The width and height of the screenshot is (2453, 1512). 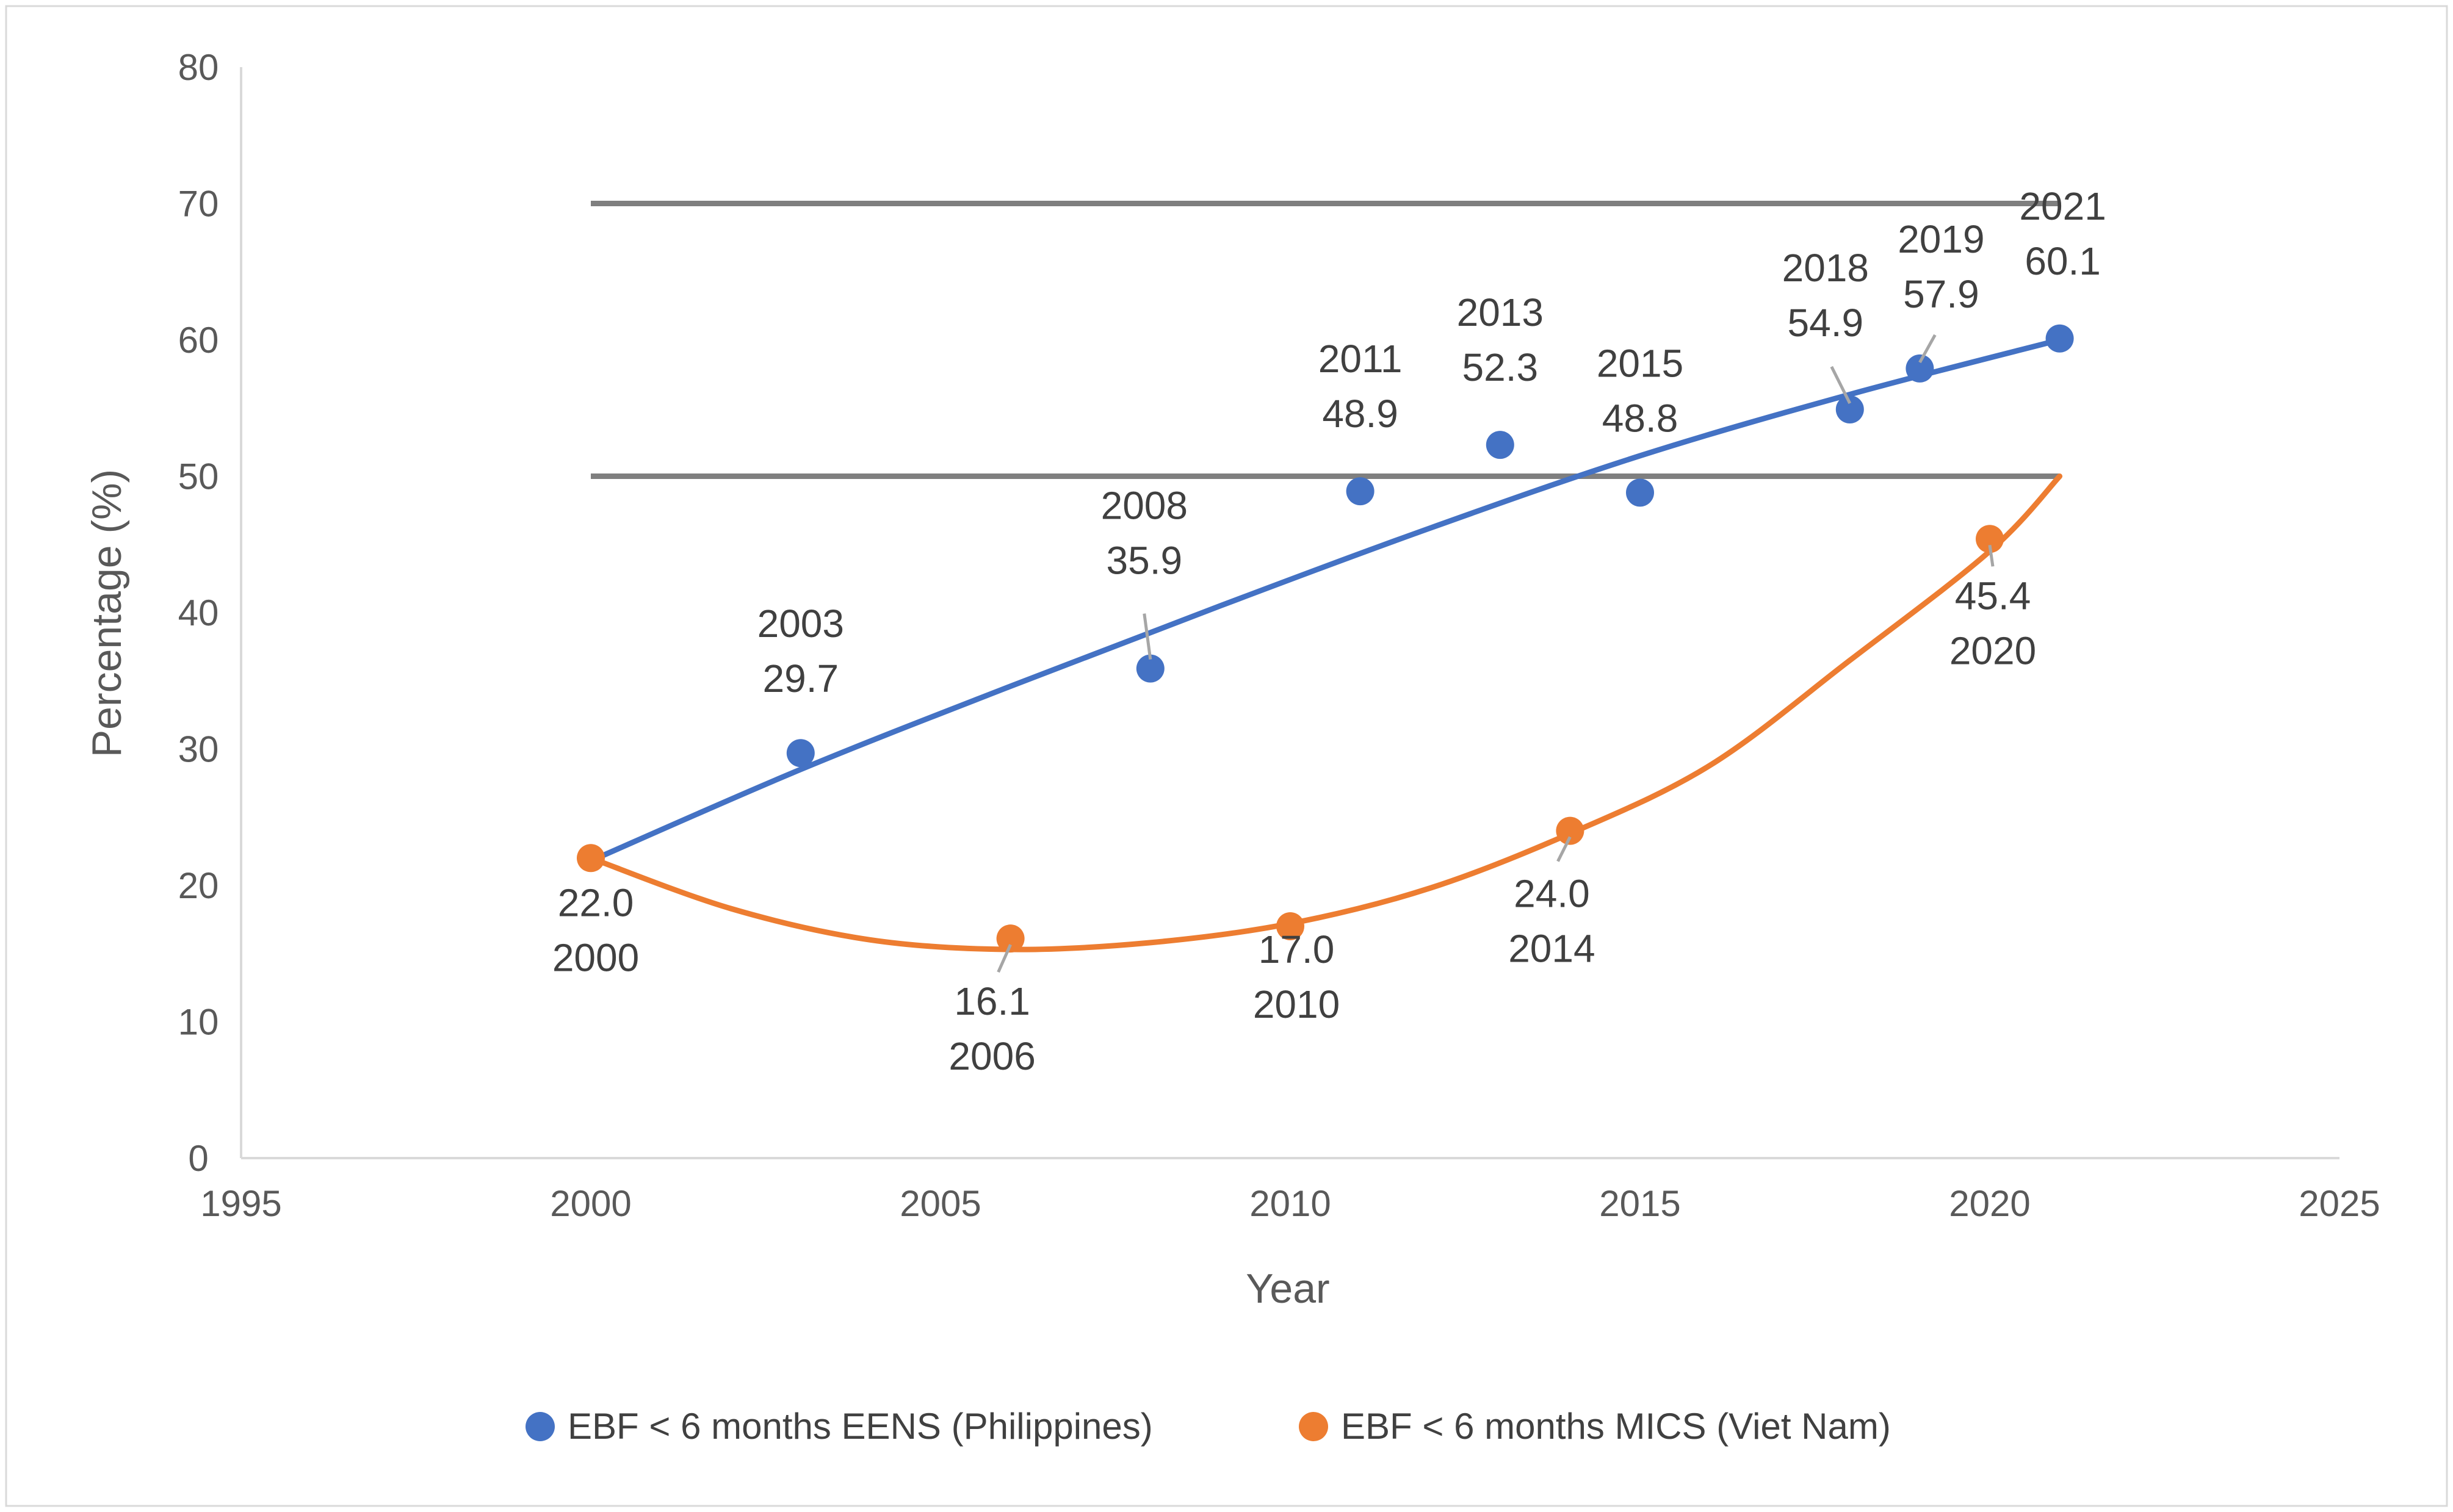 I want to click on y-tick-label-60: 60, so click(x=198, y=340).